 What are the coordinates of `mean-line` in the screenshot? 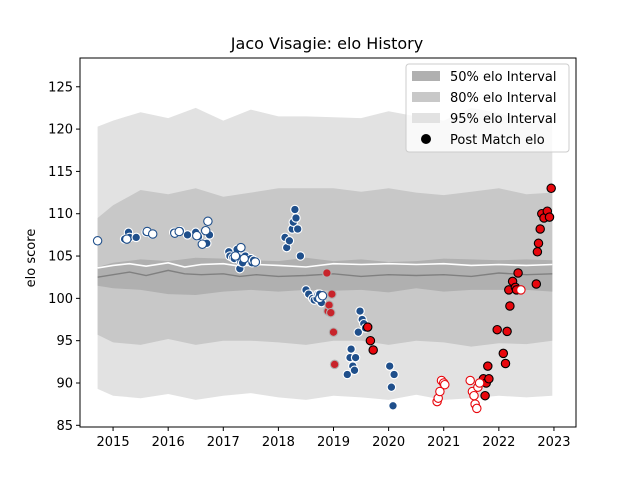 It's located at (325, 265).